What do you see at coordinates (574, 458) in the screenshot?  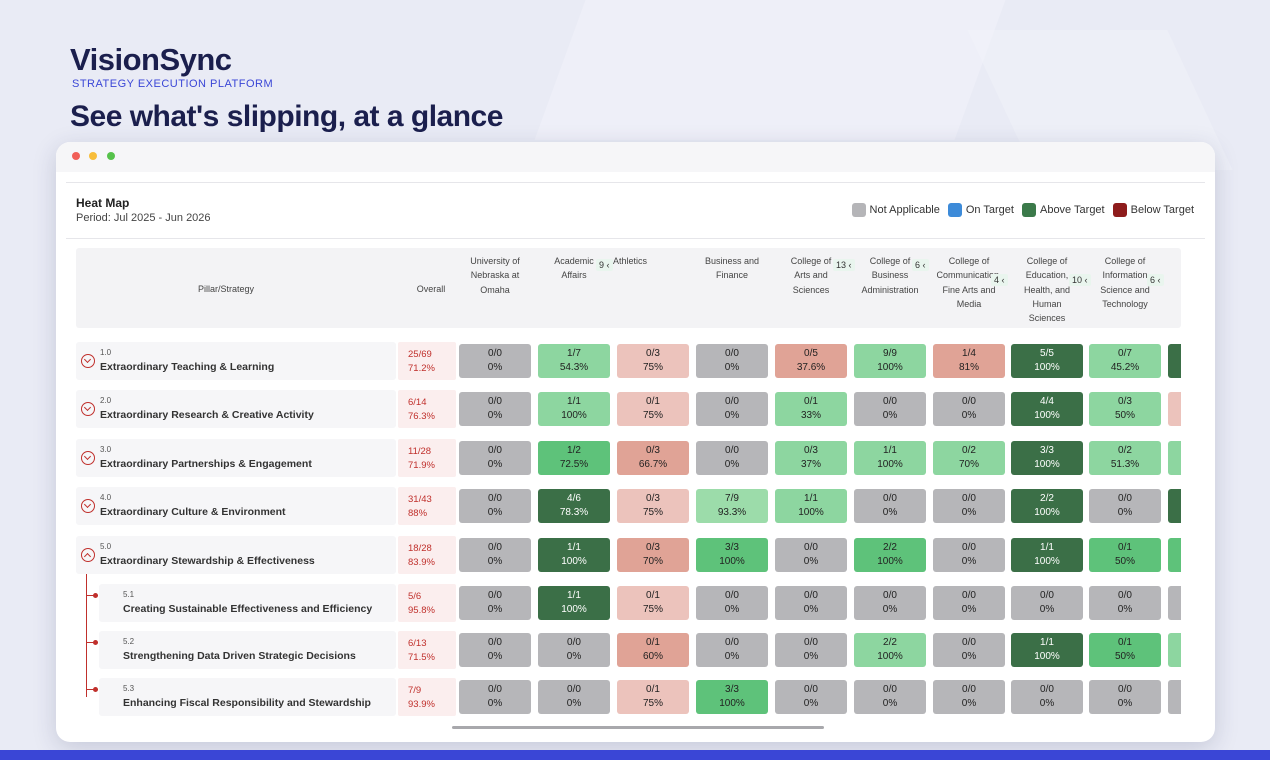 I see `heatmap-cell: 1/2 72.5%` at bounding box center [574, 458].